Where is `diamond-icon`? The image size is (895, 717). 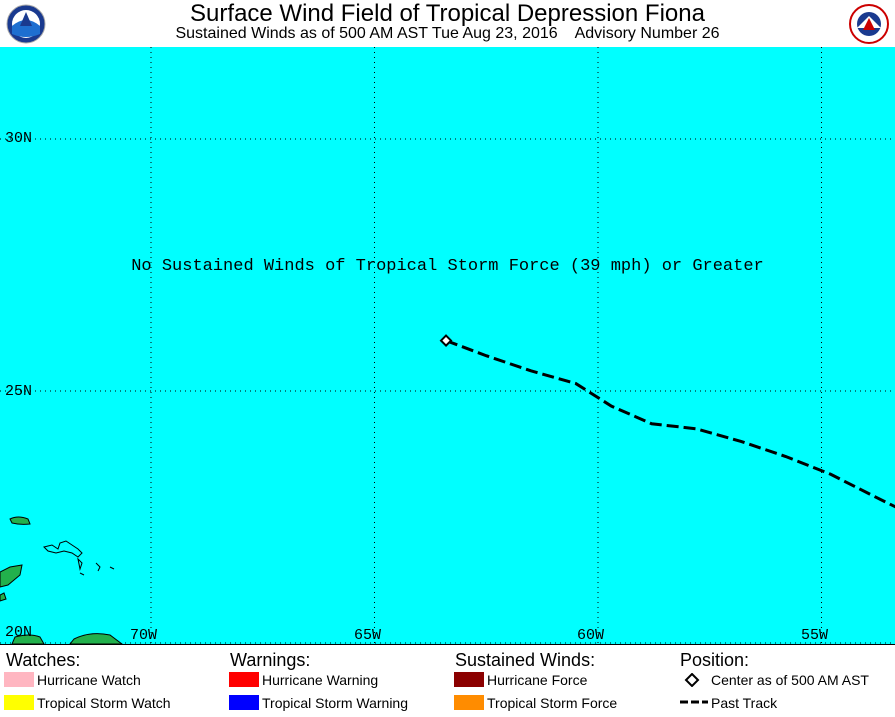 diamond-icon is located at coordinates (692, 680).